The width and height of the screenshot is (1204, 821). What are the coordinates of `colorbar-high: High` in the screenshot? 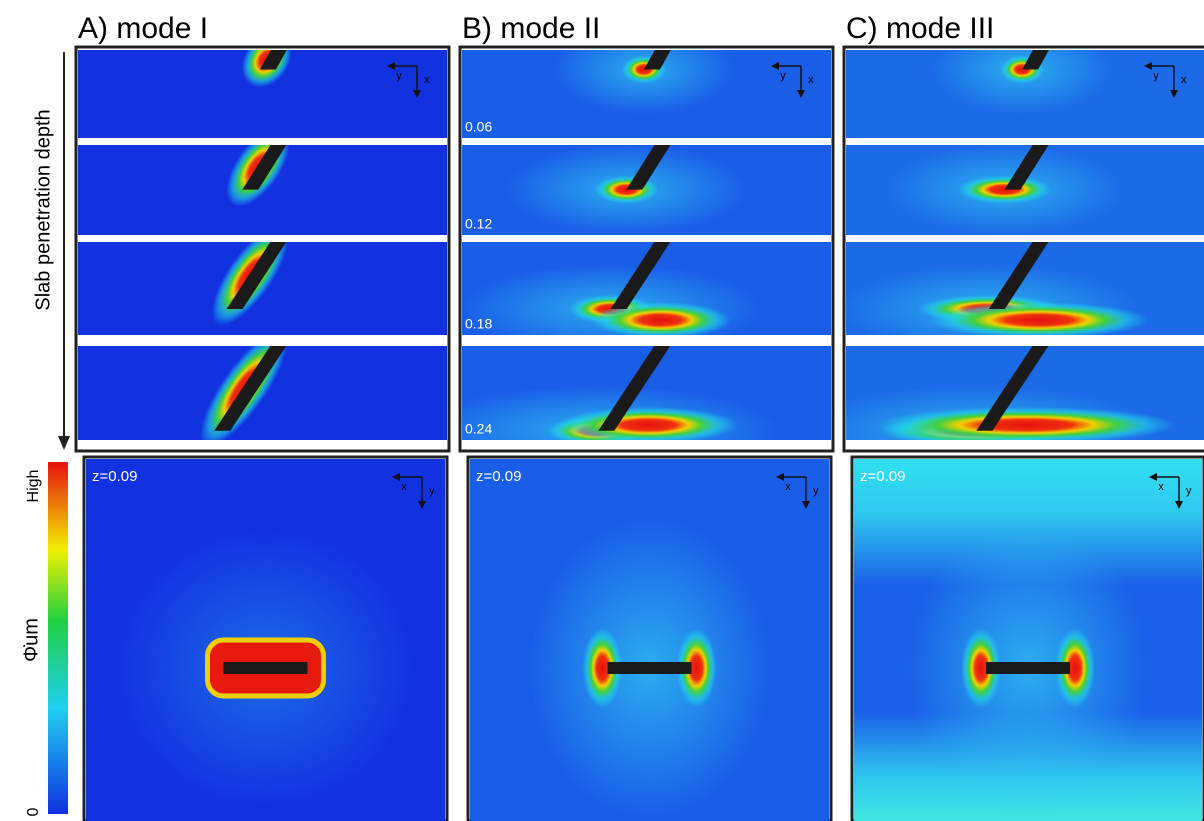 It's located at (33, 486).